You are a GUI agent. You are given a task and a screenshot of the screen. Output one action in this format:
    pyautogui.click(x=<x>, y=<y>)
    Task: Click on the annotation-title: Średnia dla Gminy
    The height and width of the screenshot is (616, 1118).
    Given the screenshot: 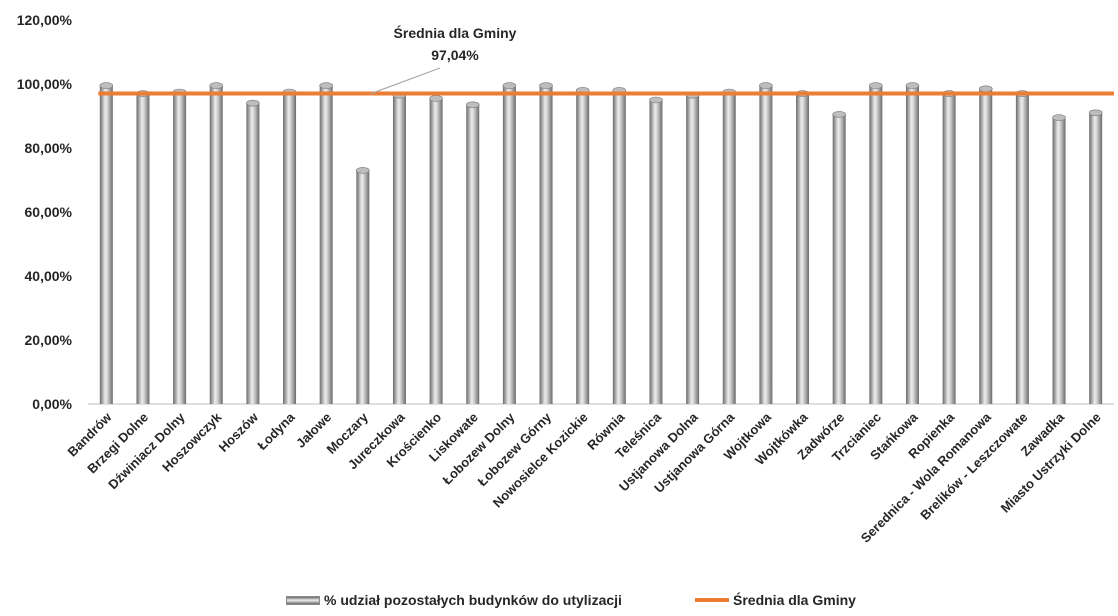 What is the action you would take?
    pyautogui.click(x=455, y=32)
    